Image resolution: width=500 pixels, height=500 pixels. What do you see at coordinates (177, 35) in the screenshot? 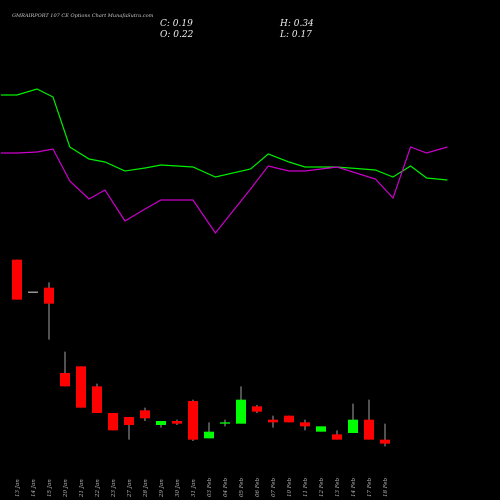
I see `open-label: O: 0.22` at bounding box center [177, 35].